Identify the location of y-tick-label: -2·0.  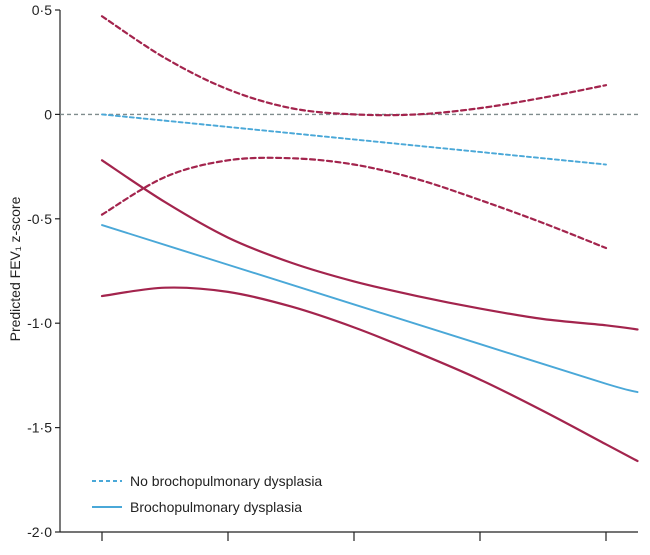
(39, 532).